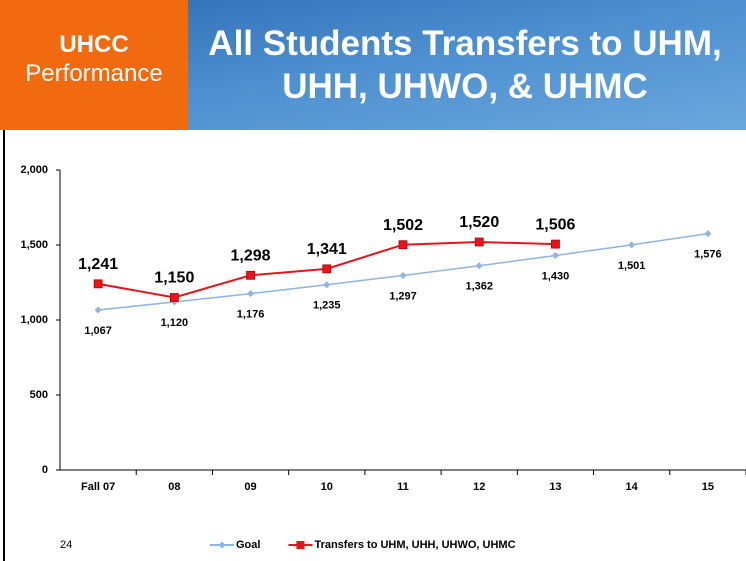 The image size is (746, 561). Describe the element at coordinates (174, 278) in the screenshot. I see `transfer-value-label: 1,150` at that location.